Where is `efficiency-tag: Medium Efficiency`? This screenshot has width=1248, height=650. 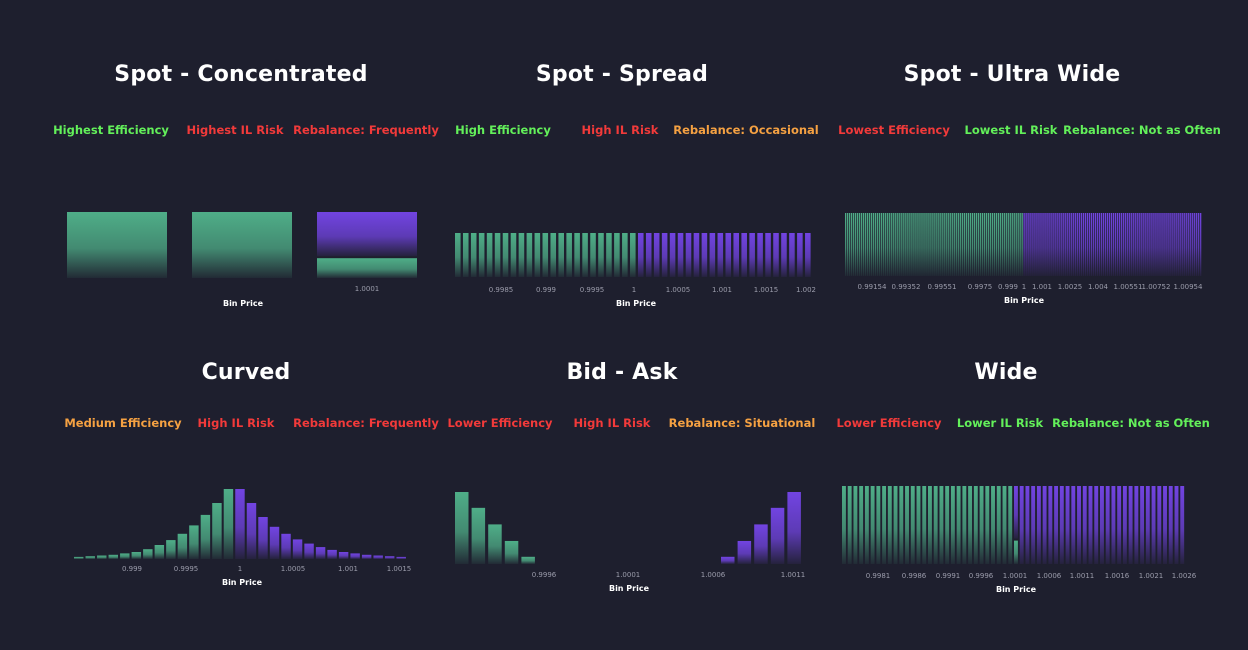 efficiency-tag: Medium Efficiency is located at coordinates (123, 423).